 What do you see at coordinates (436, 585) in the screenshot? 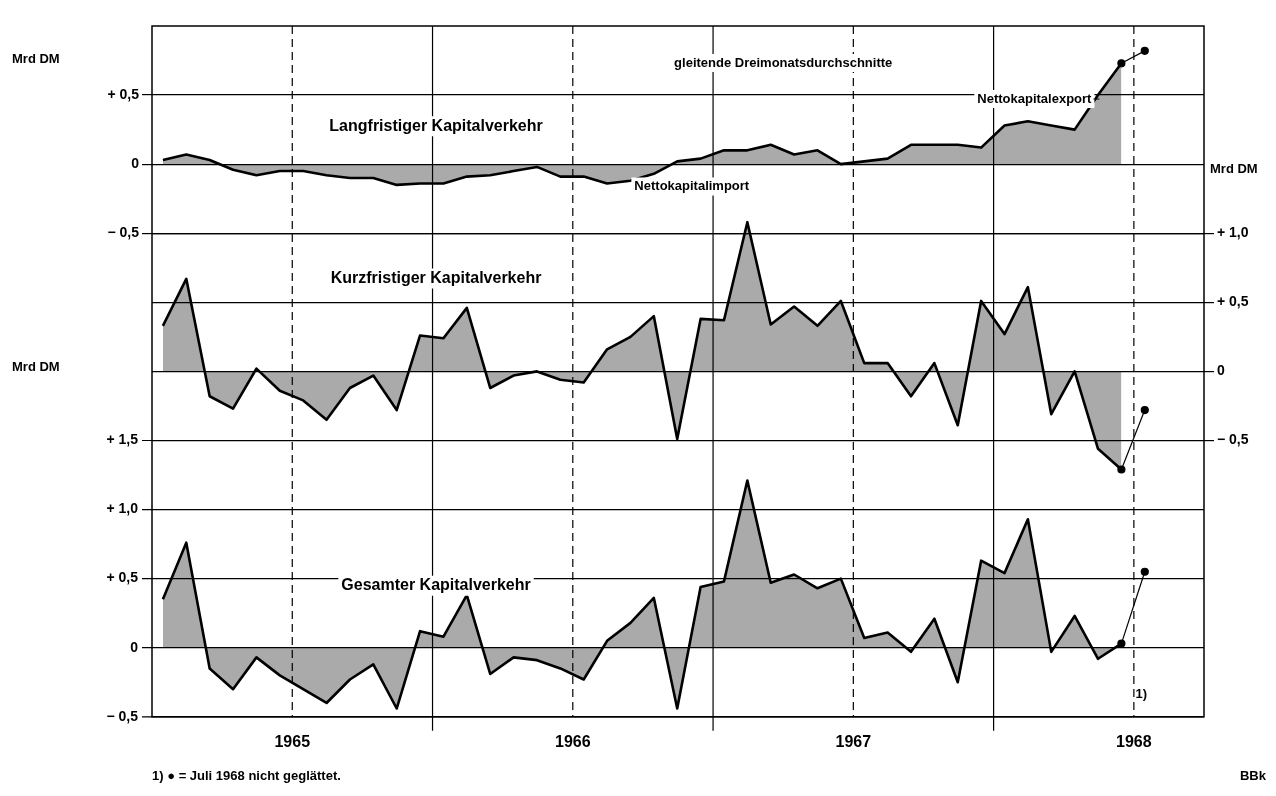
I see `text: Gesamter Kapitalverkehr` at bounding box center [436, 585].